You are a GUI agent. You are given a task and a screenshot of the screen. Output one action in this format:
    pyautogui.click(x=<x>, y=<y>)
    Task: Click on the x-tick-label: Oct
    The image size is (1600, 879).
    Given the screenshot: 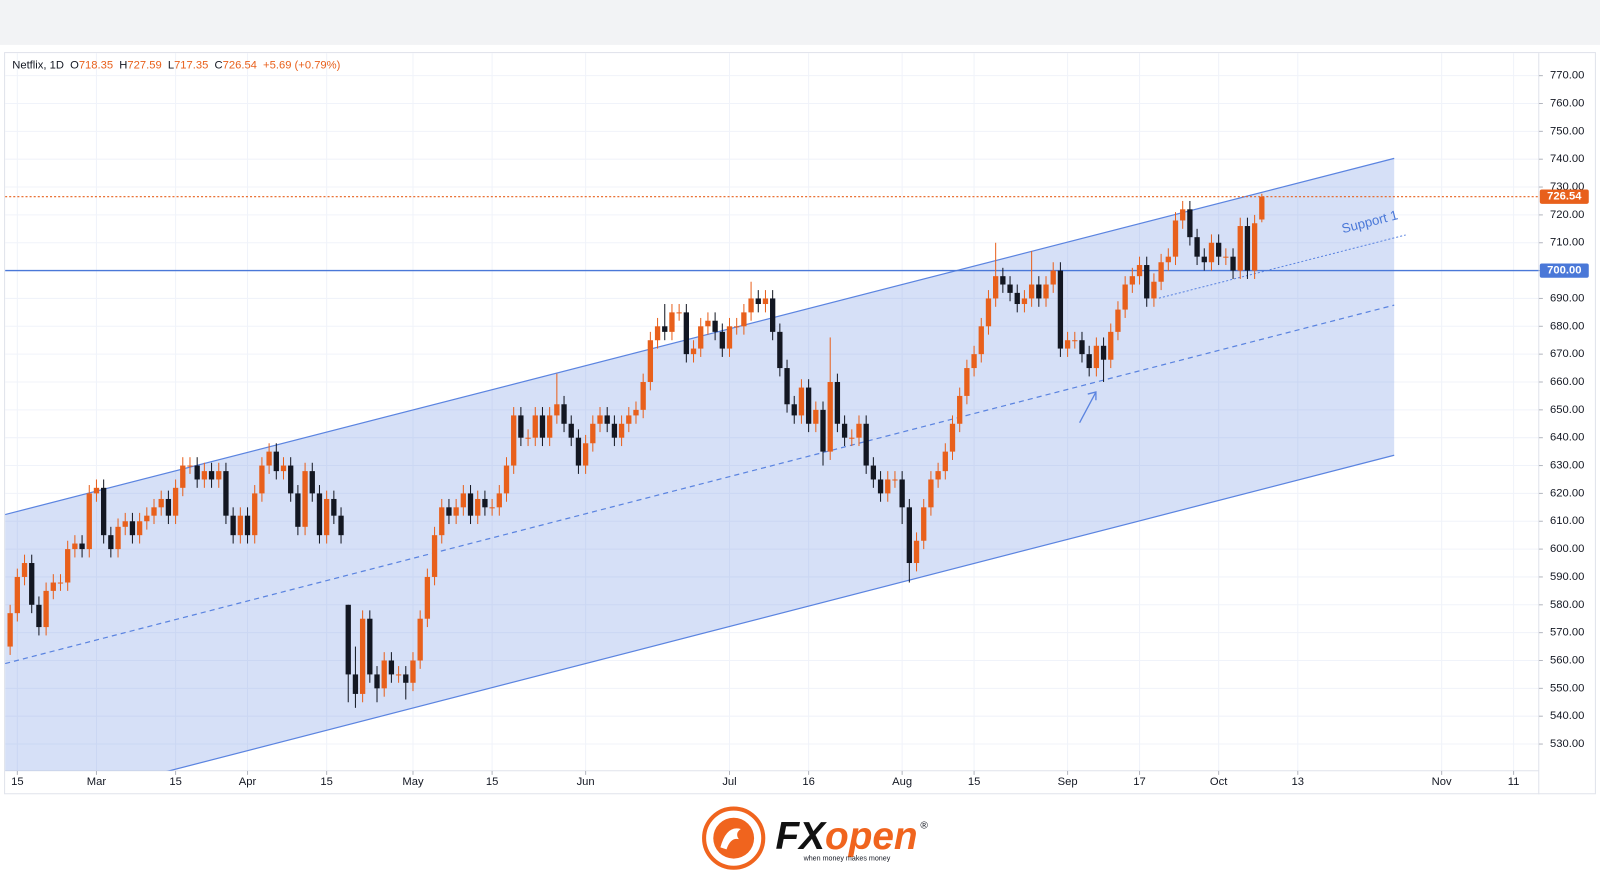 What is the action you would take?
    pyautogui.click(x=1219, y=782)
    